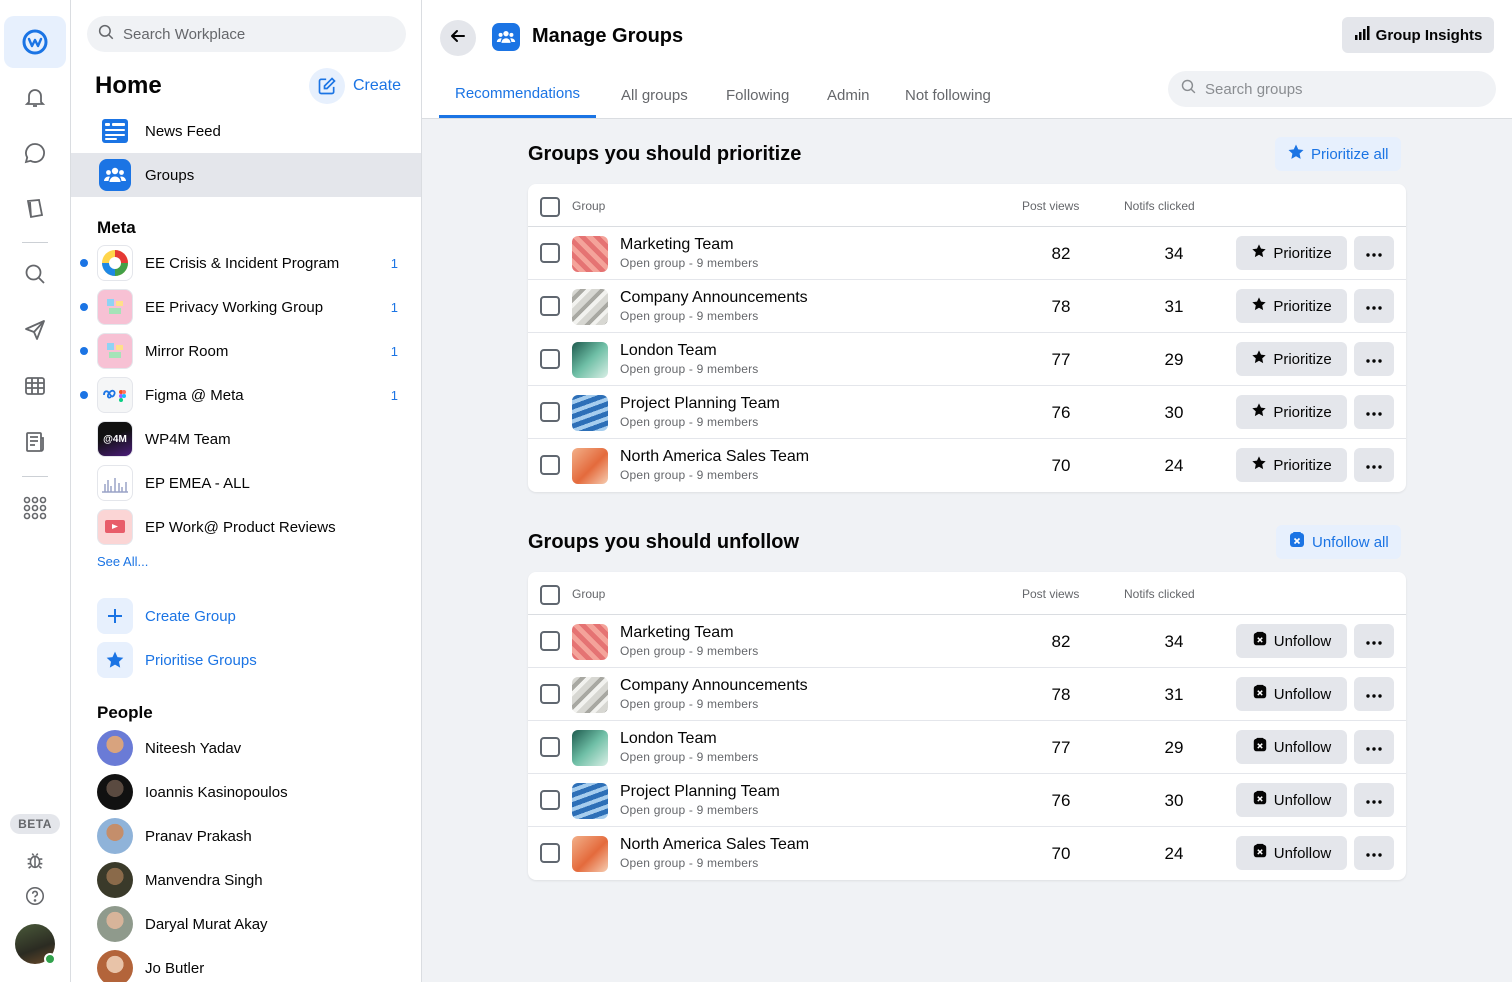  Describe the element at coordinates (1260, 800) in the screenshot. I see `unfollow-icon` at that location.